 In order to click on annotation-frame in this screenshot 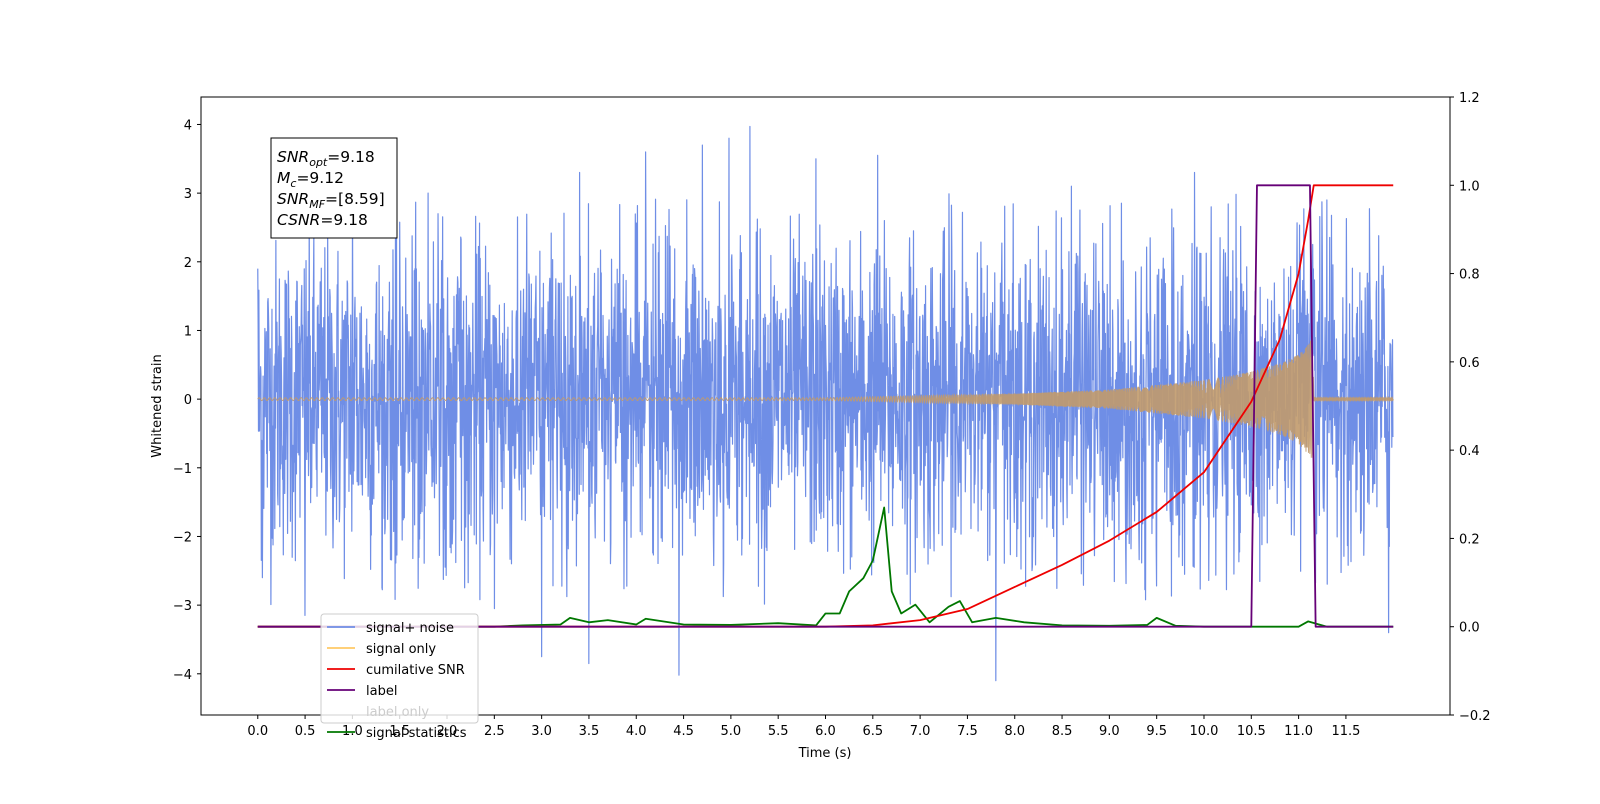, I will do `click(334, 188)`.